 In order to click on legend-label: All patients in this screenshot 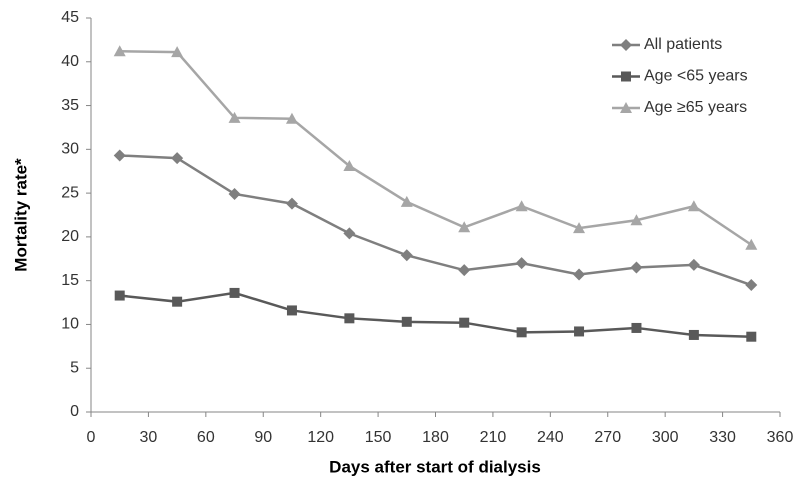, I will do `click(683, 44)`.